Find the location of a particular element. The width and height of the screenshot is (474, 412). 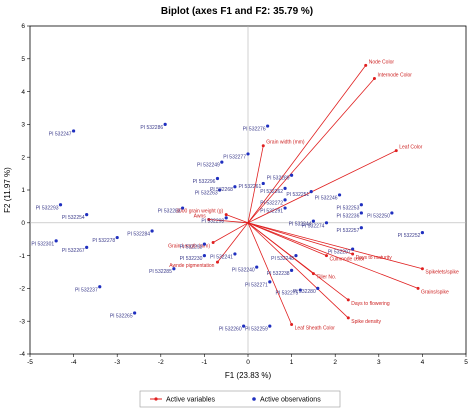

variable-label-grain-width-mm: Grain width (mm) is located at coordinates (285, 143).